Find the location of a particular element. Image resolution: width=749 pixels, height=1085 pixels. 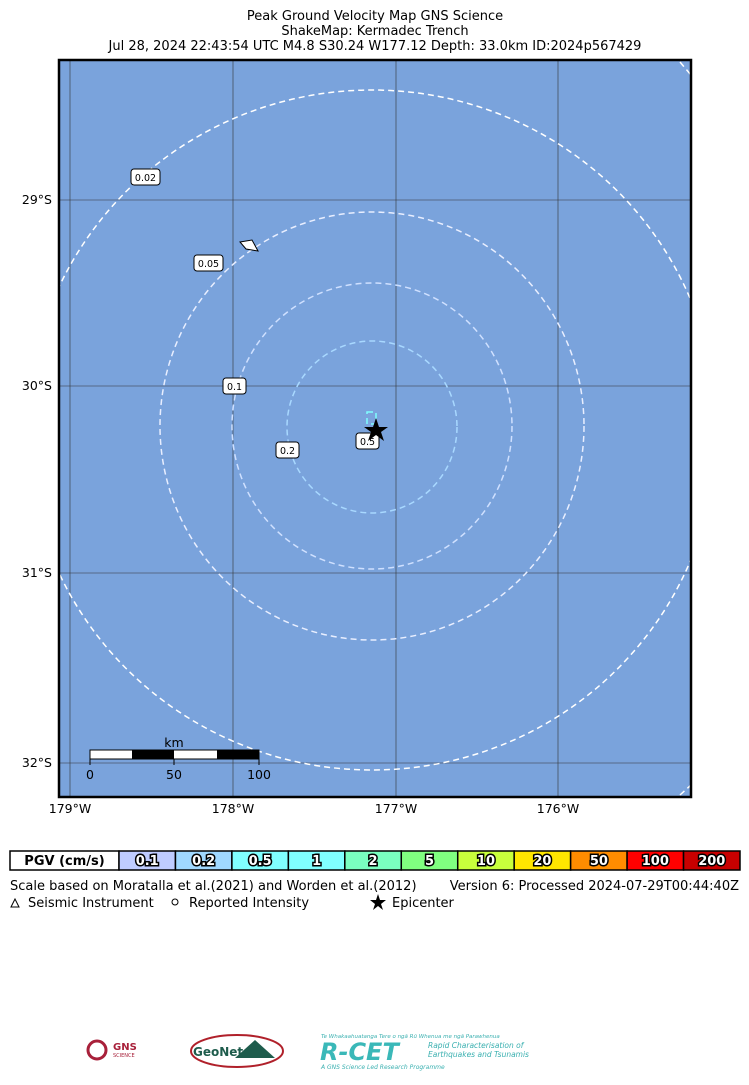

symbol-label: Reported Intensity is located at coordinates (249, 903).